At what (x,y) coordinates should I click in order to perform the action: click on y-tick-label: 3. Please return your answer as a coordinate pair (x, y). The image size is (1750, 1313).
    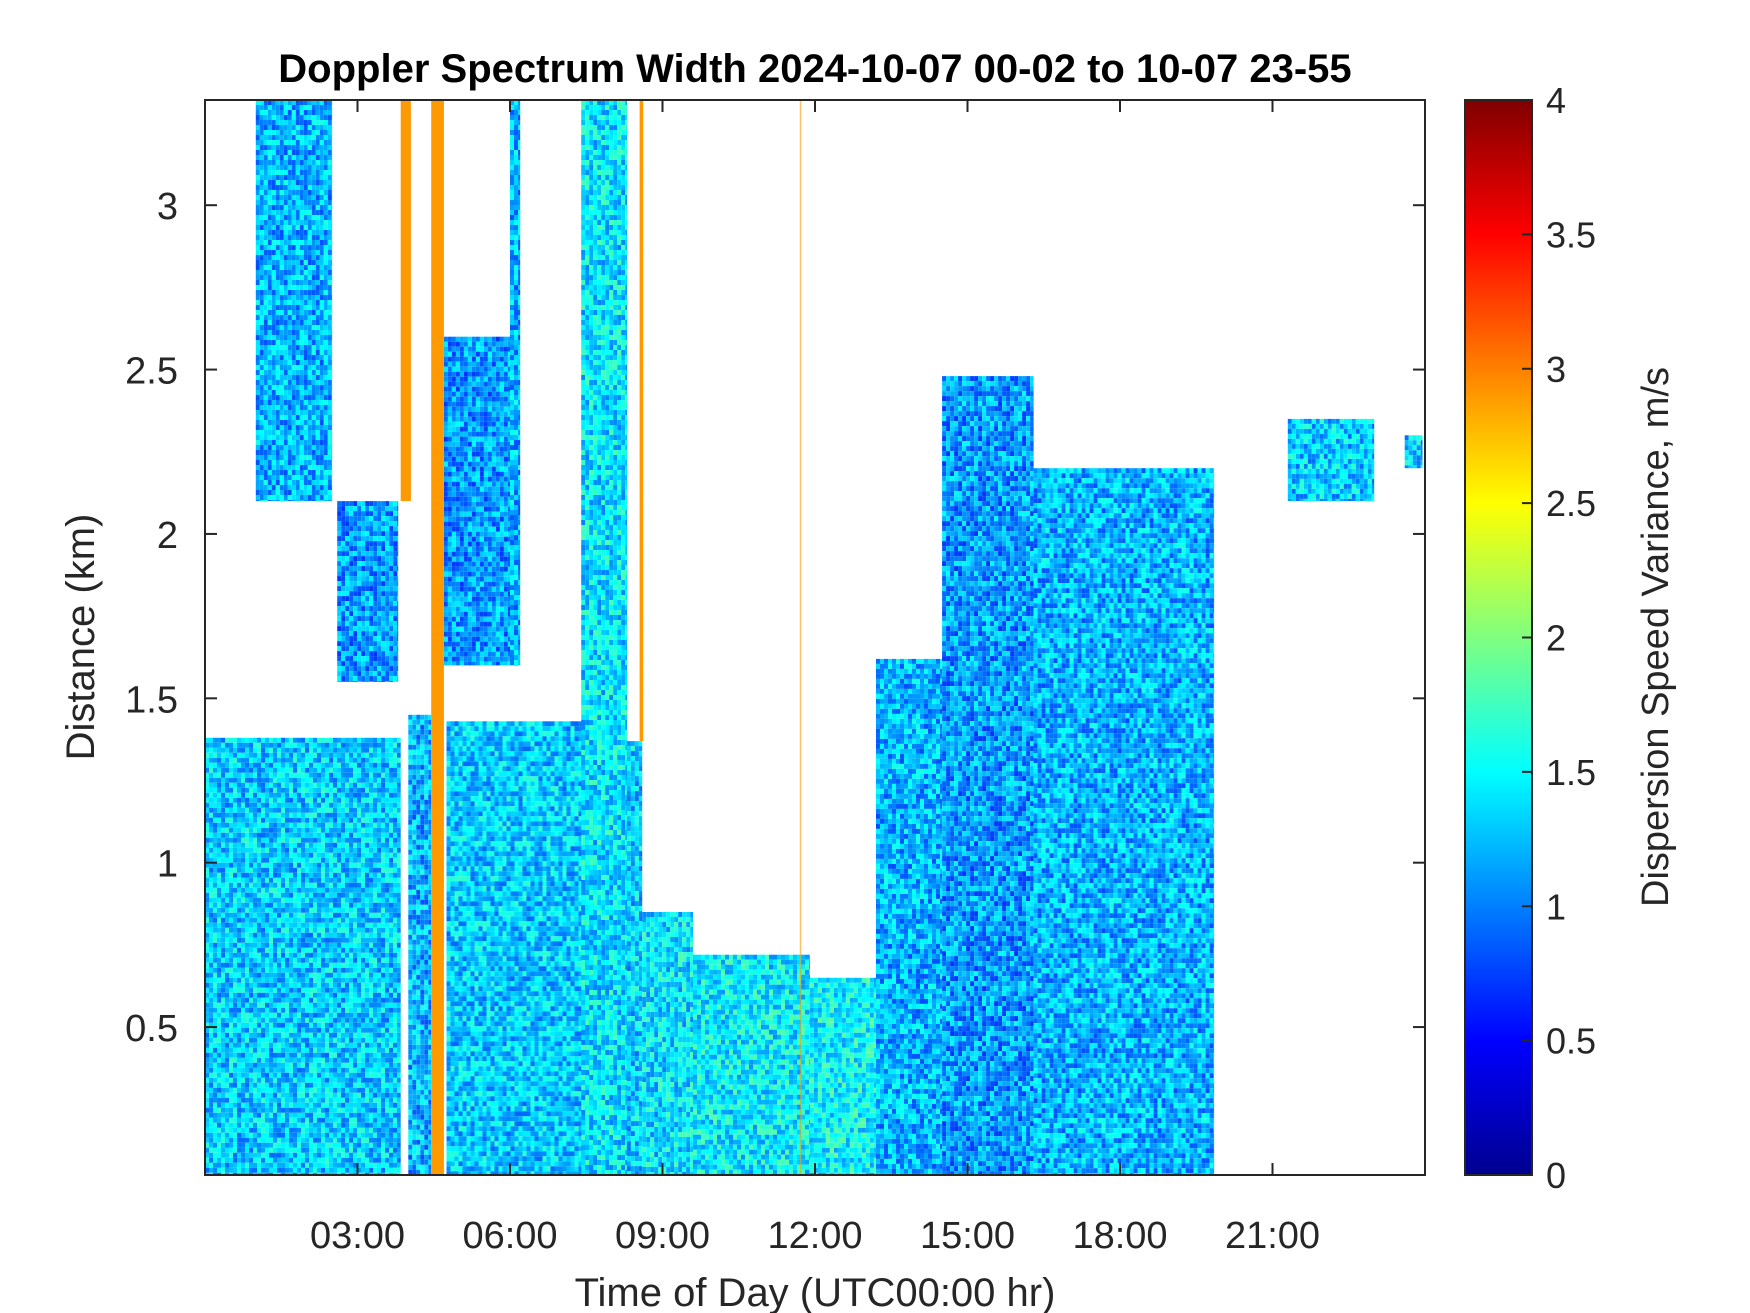
    Looking at the image, I should click on (167, 207).